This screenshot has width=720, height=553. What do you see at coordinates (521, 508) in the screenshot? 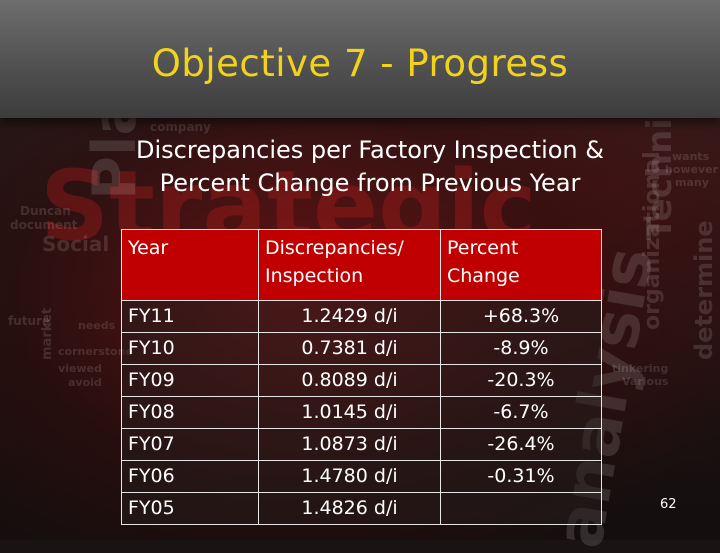
I see `cell-percent-change` at bounding box center [521, 508].